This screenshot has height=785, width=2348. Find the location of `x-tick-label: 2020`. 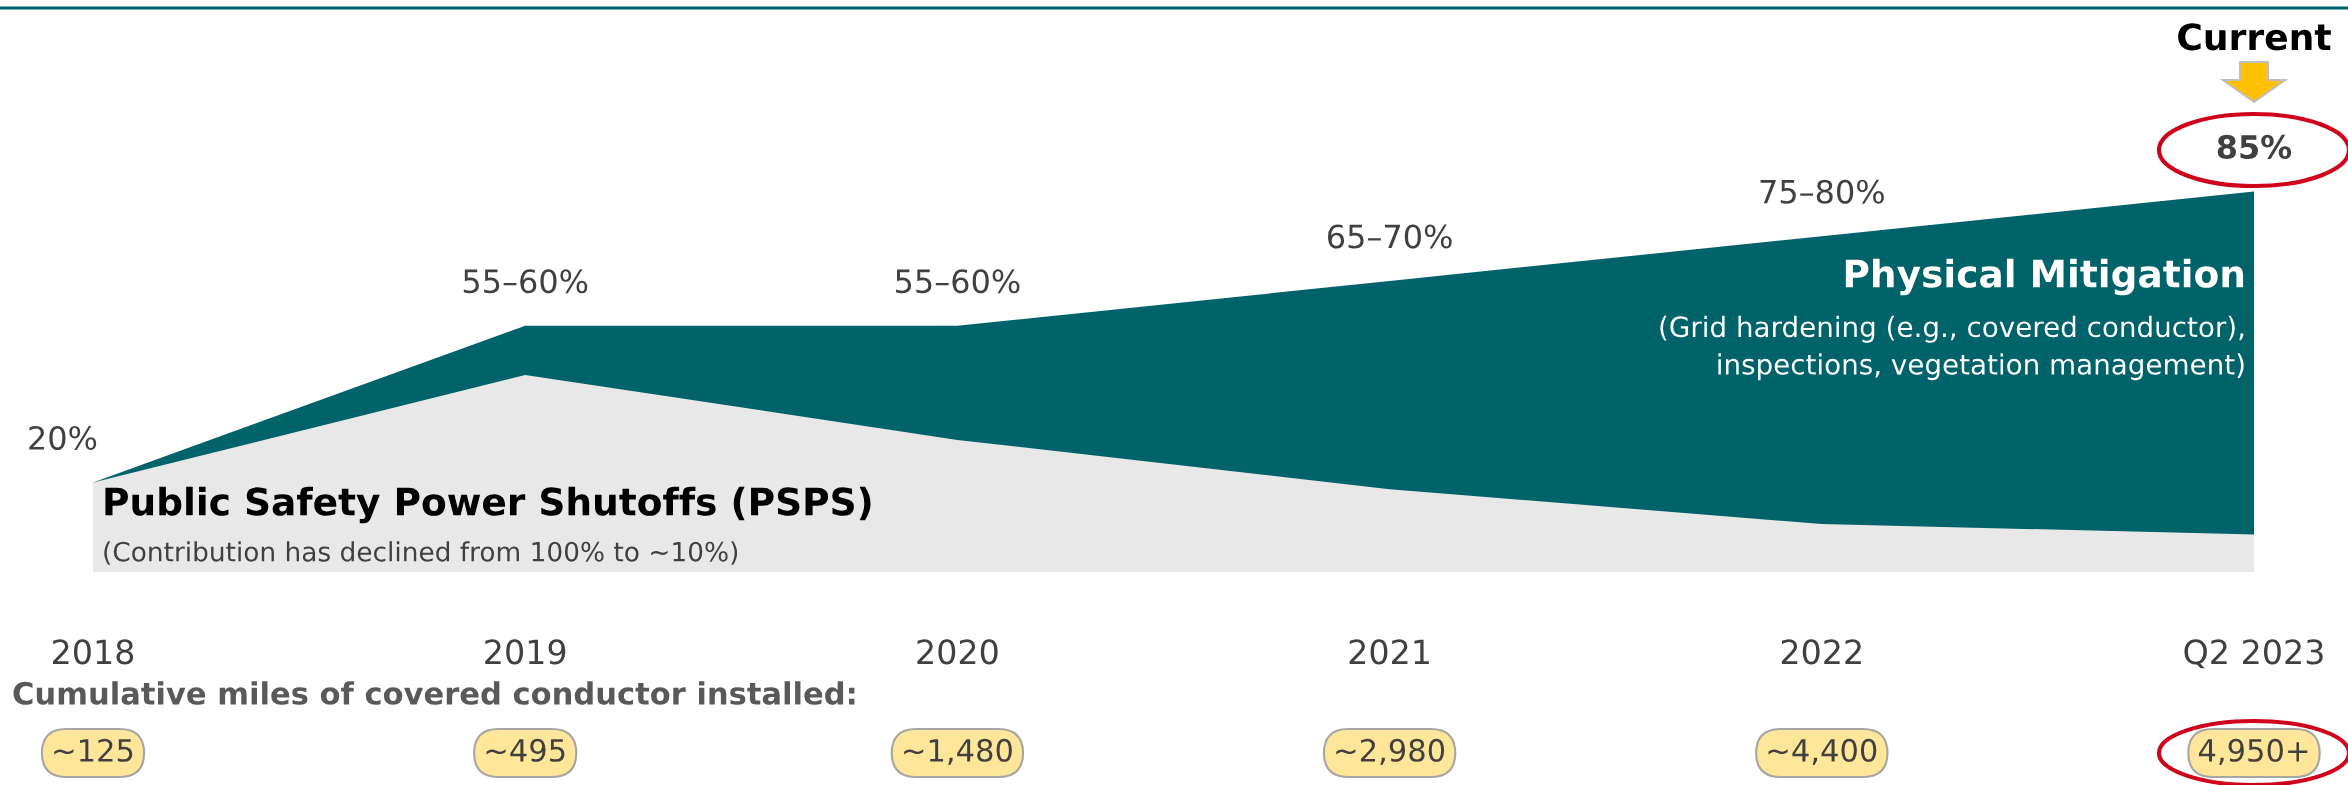

x-tick-label: 2020 is located at coordinates (957, 652).